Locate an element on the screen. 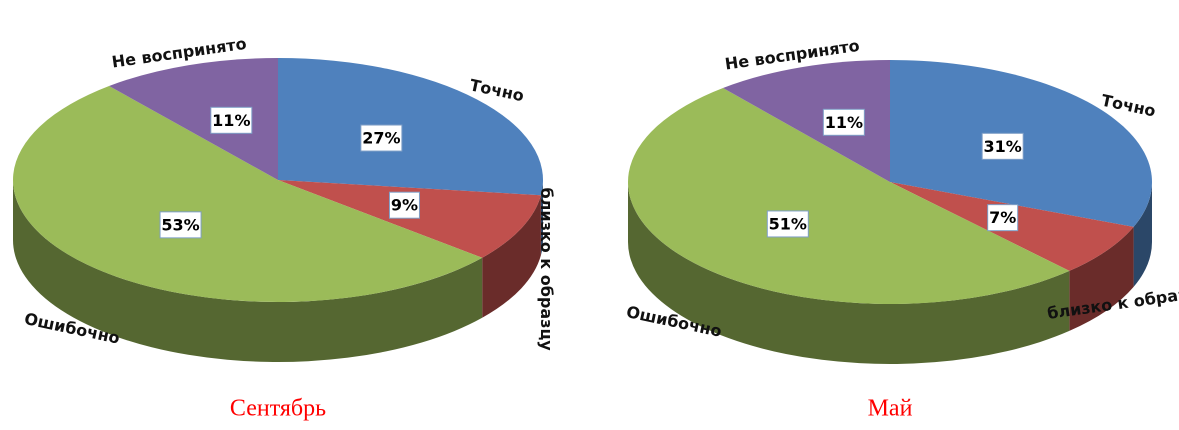 Image resolution: width=1179 pixels, height=430 pixels. value-label: 27% is located at coordinates (381, 138).